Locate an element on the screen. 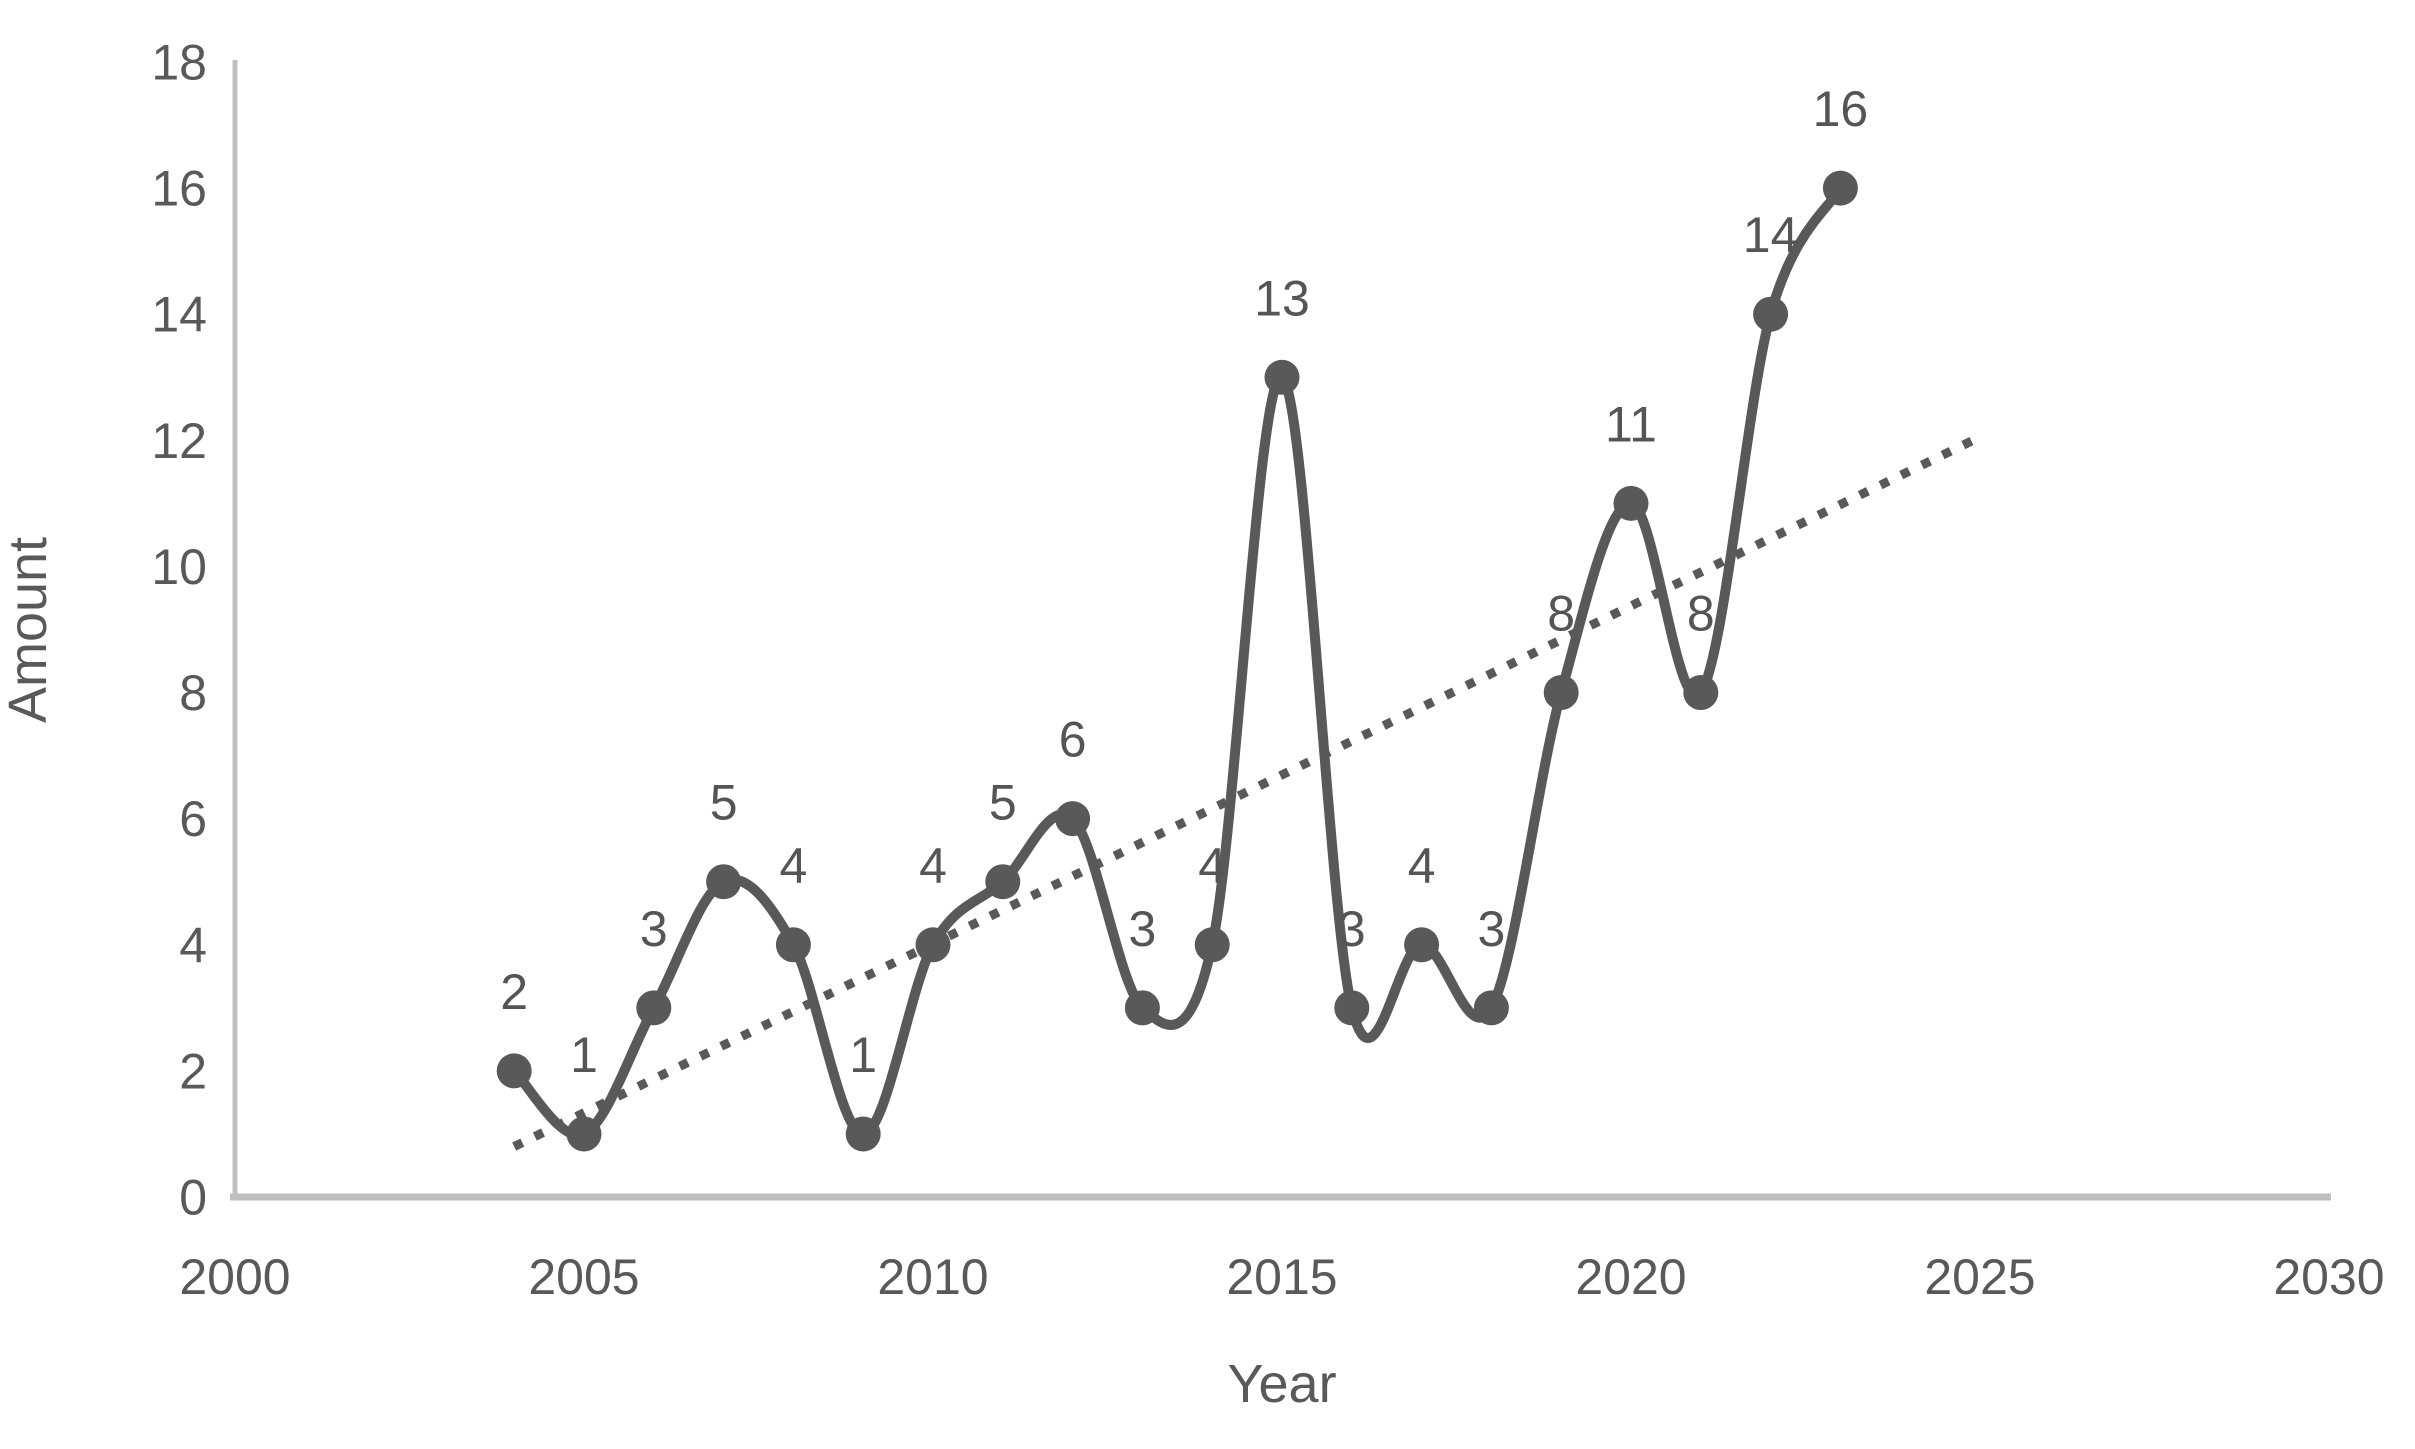 This screenshot has height=1449, width=2415. x-axis-title: Year is located at coordinates (1281, 1384).